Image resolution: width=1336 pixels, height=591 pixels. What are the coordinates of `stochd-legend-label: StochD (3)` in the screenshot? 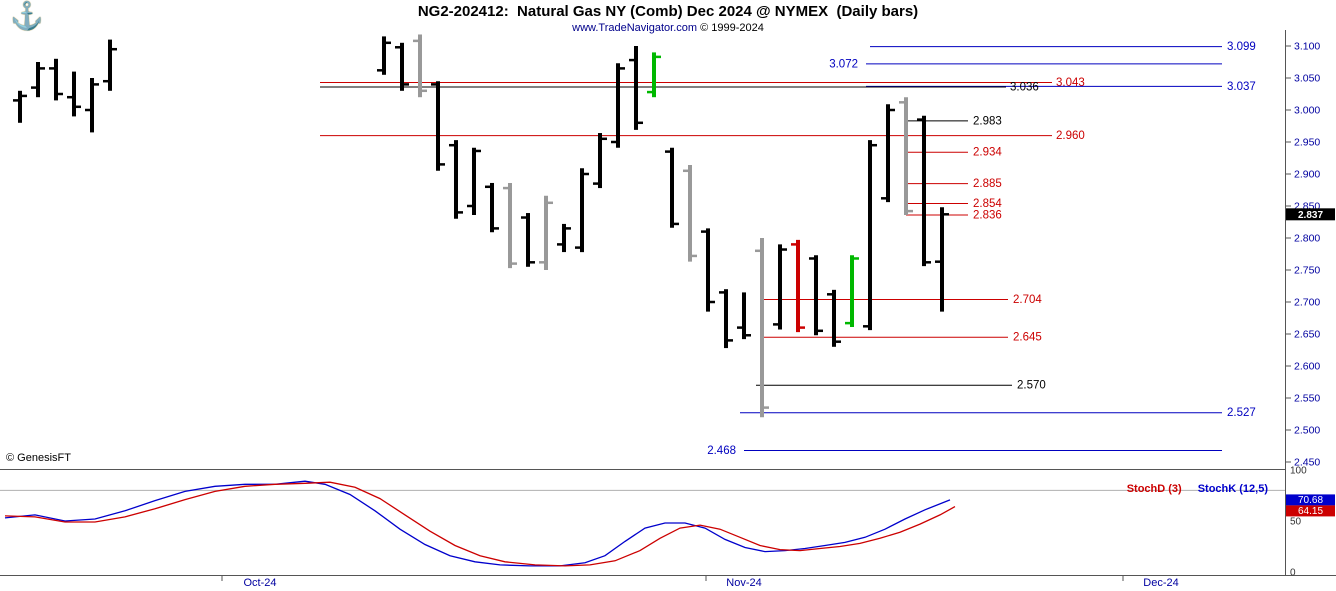 It's located at (1154, 489).